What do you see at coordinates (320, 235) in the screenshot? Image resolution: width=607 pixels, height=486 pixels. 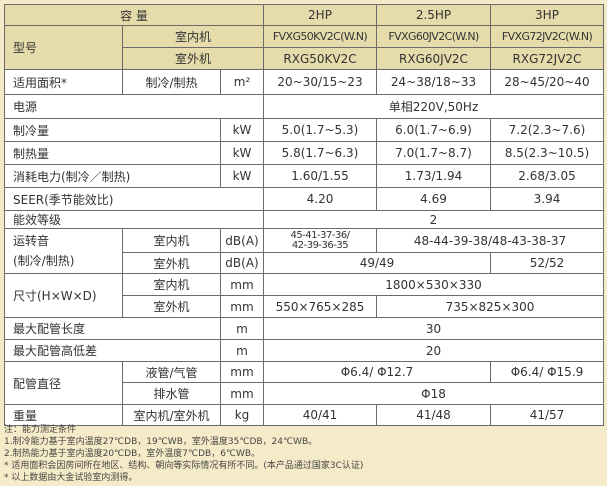 I see `noise-line: 45-41-37-36/` at bounding box center [320, 235].